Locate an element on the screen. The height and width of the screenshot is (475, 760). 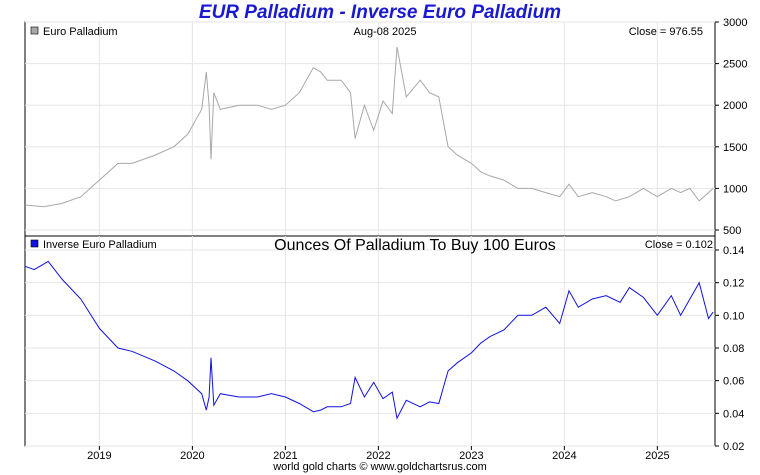
bottom-y-tick-labels: 0.02 0.04 0.06 0.08 0.10 0.12 0.14 is located at coordinates (729, 349).